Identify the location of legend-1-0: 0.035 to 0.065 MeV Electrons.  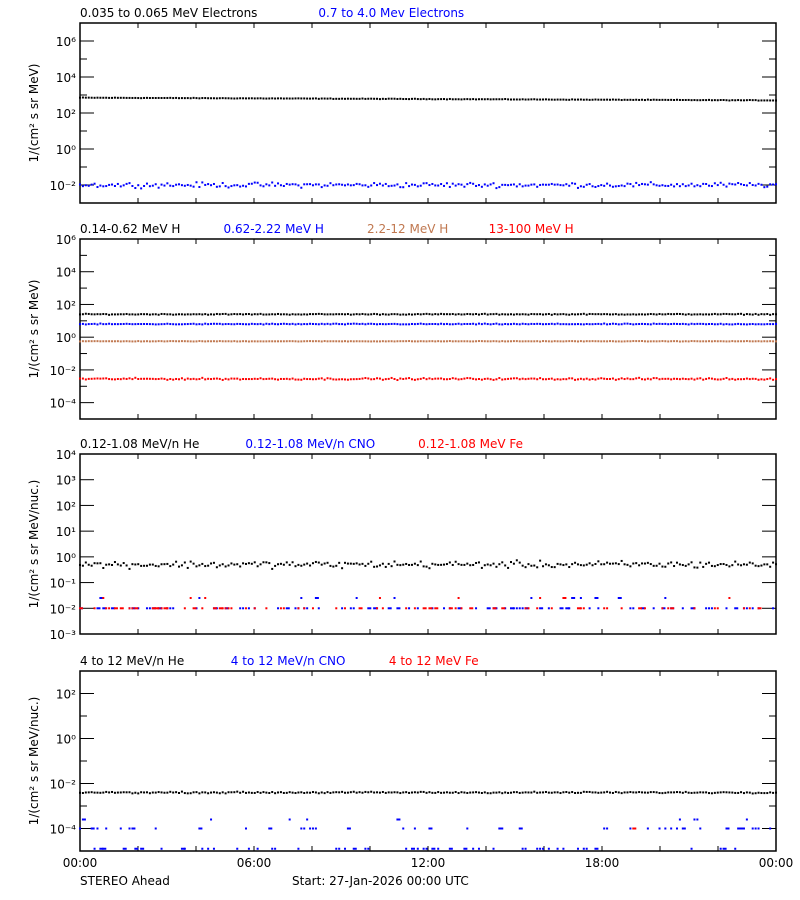
(168, 13).